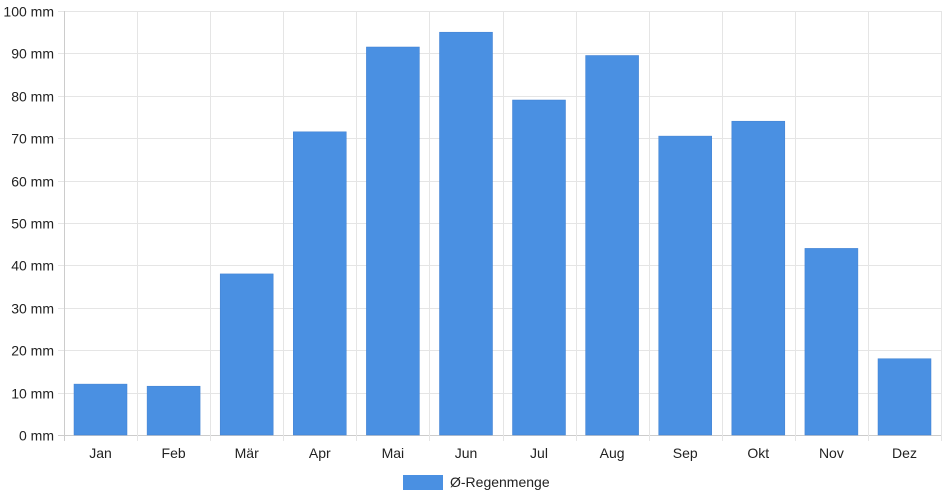 The height and width of the screenshot is (500, 952). What do you see at coordinates (32, 309) in the screenshot?
I see `y-tick-label: 30 mm` at bounding box center [32, 309].